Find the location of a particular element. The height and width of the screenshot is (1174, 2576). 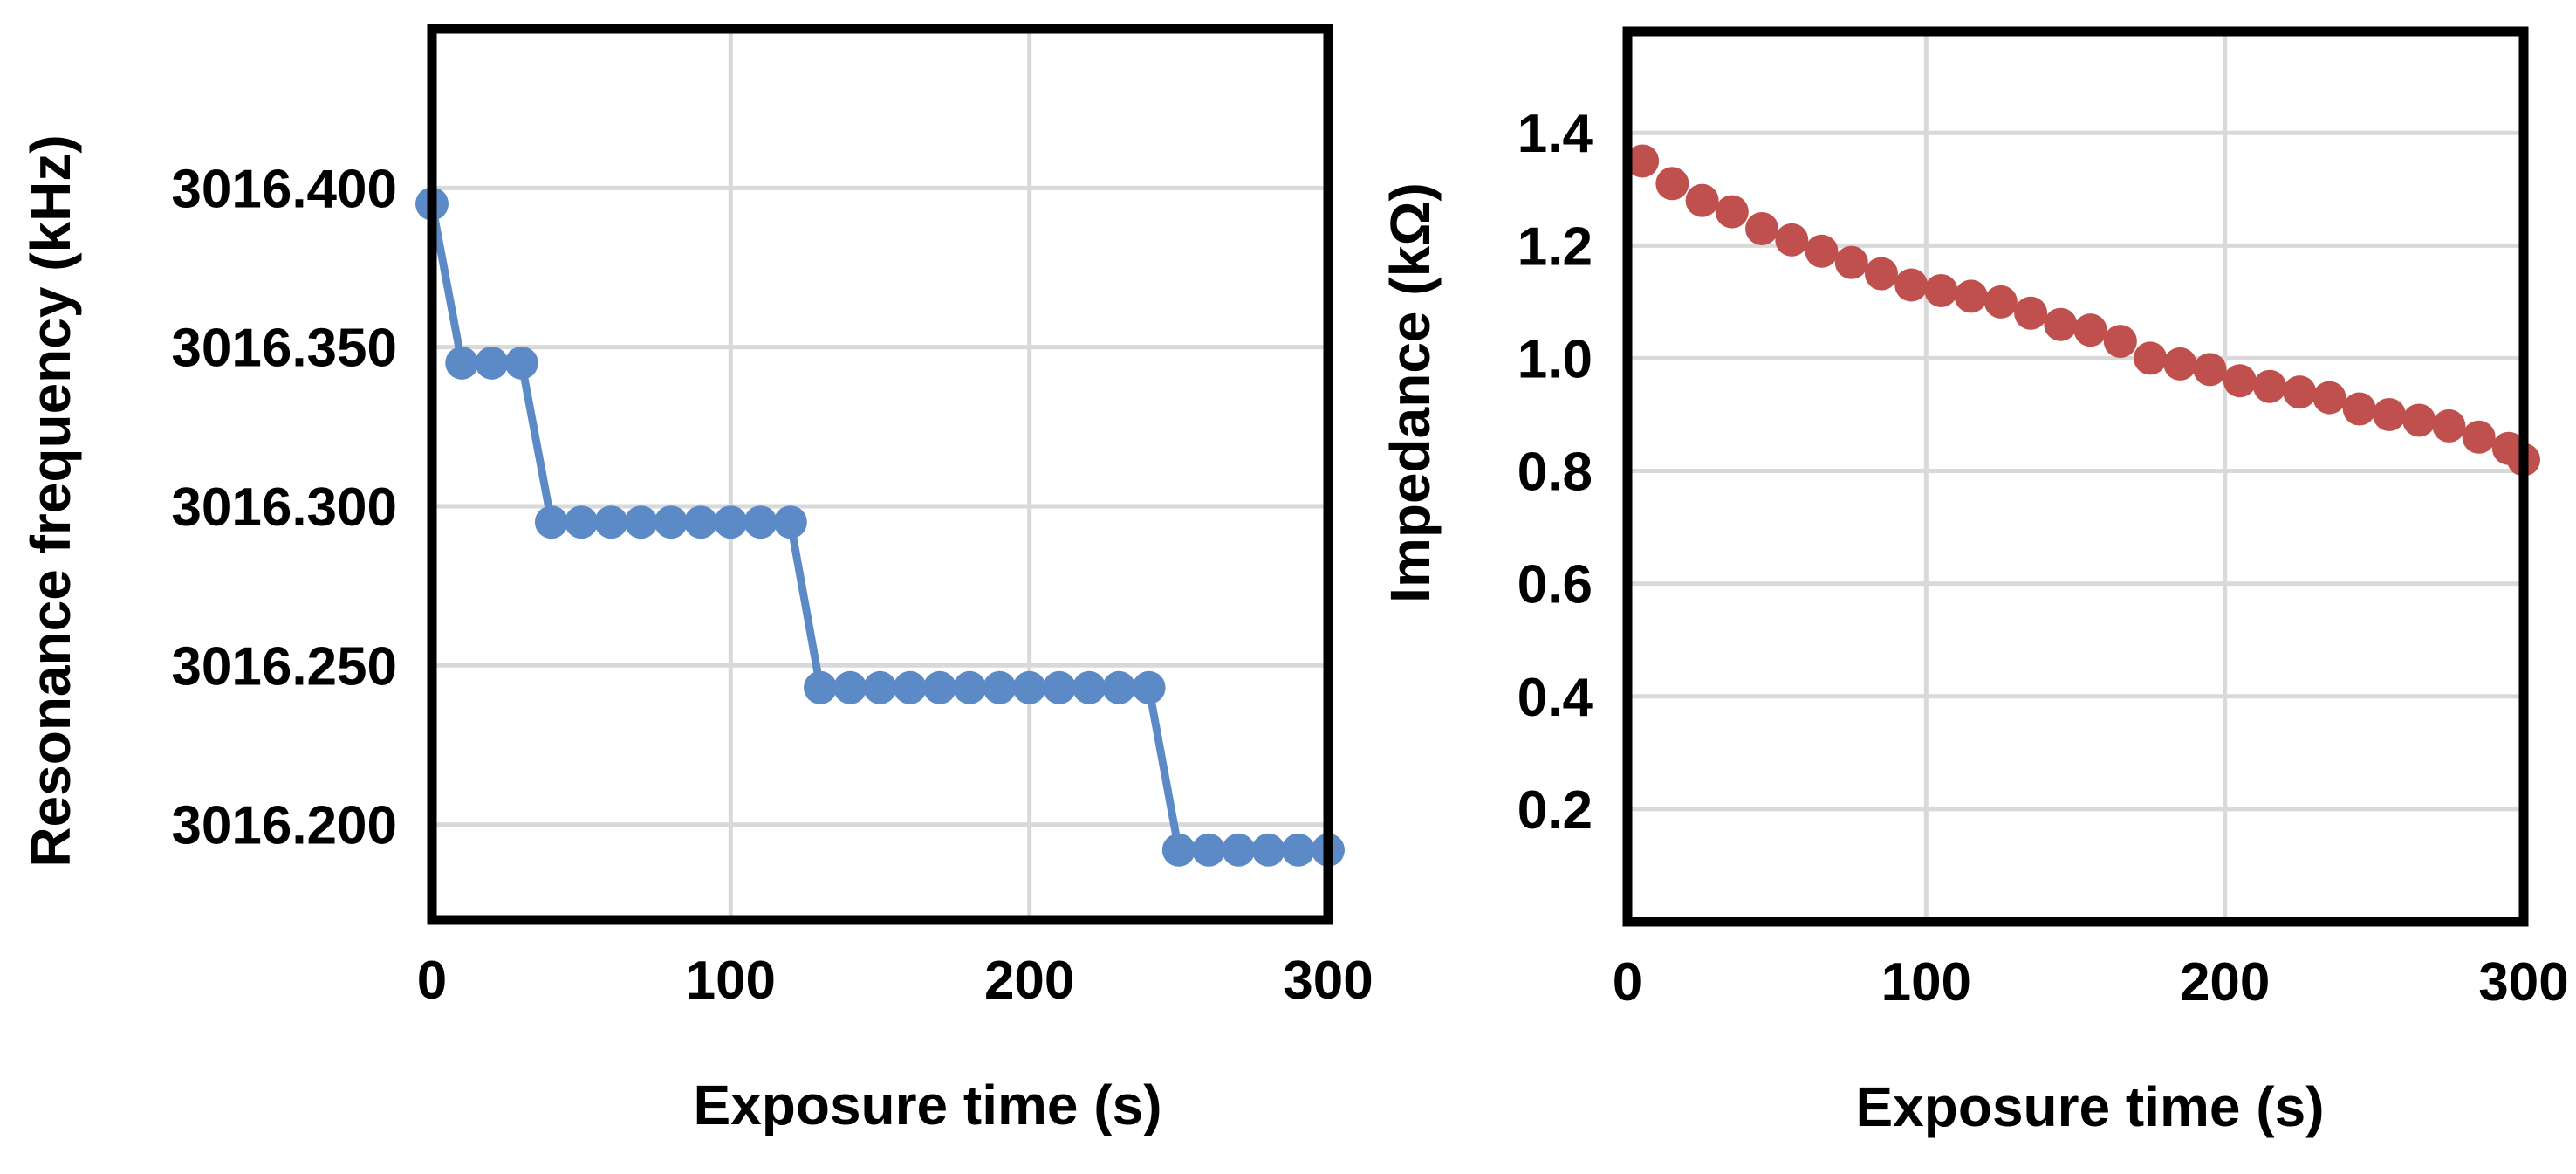

y-tick-label: 1.2 is located at coordinates (1556, 247).